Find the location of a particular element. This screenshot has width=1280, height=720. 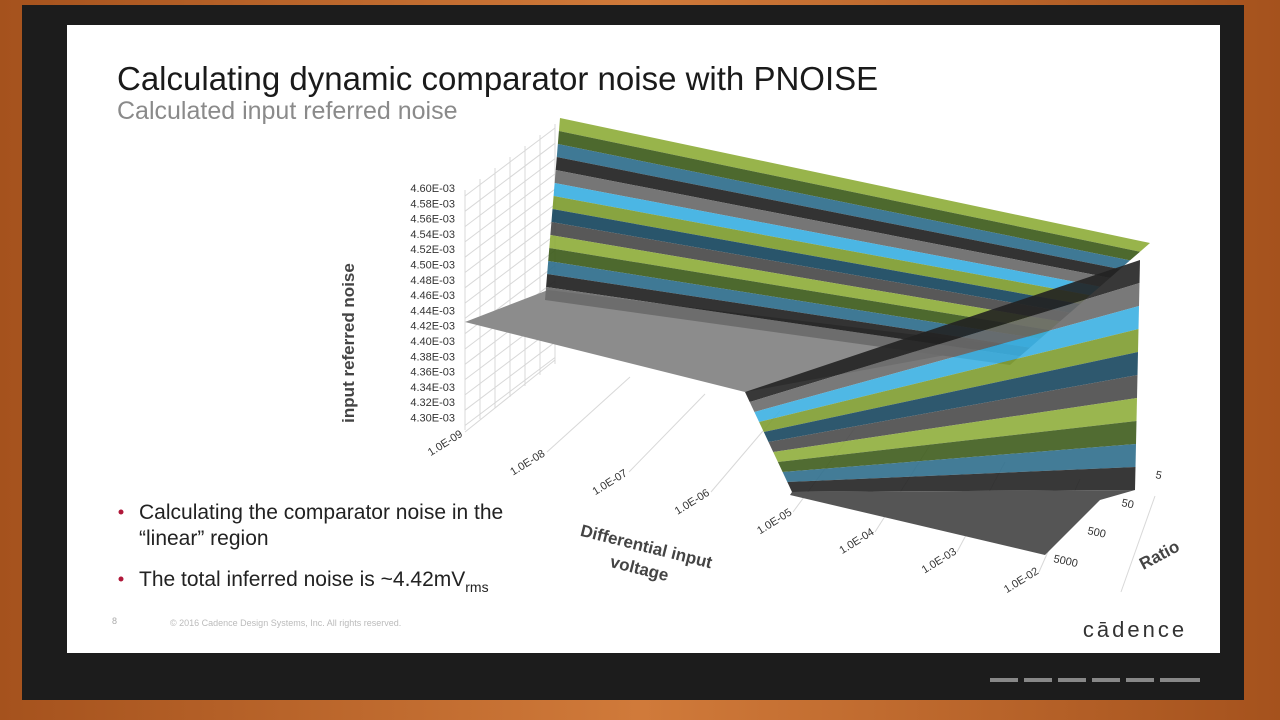

y-tick-label: 4.36E-03 is located at coordinates (432, 373).